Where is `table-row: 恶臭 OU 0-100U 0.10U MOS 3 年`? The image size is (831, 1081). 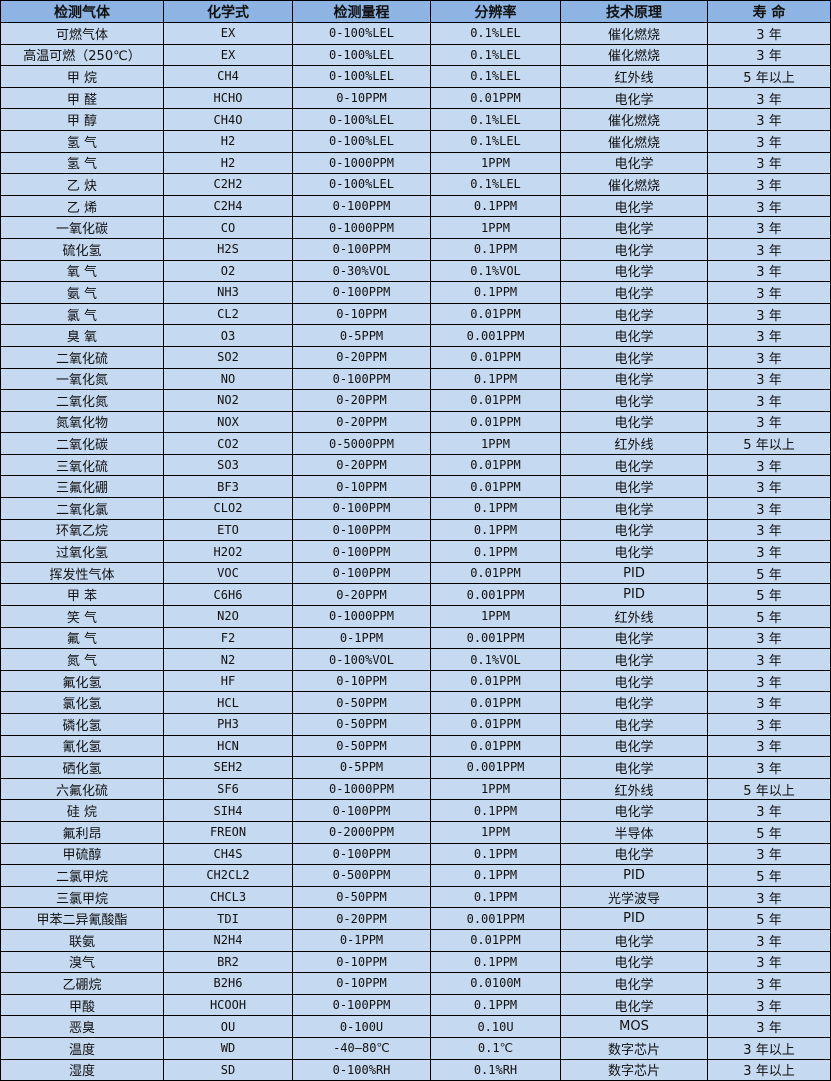 table-row: 恶臭 OU 0-100U 0.10U MOS 3 年 is located at coordinates (415, 1026).